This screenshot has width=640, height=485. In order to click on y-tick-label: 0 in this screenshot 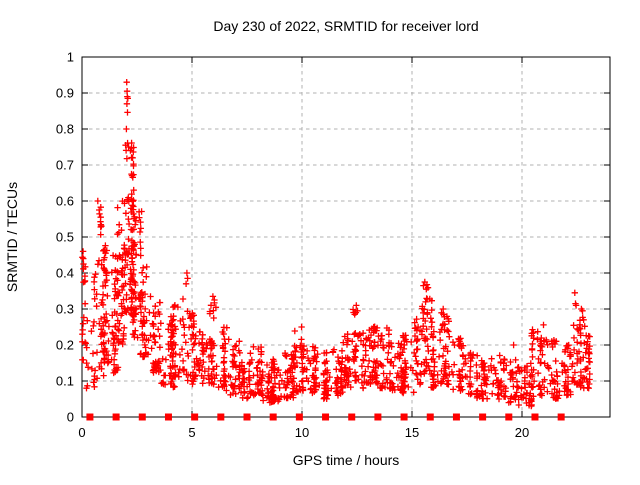, I will do `click(70, 417)`.